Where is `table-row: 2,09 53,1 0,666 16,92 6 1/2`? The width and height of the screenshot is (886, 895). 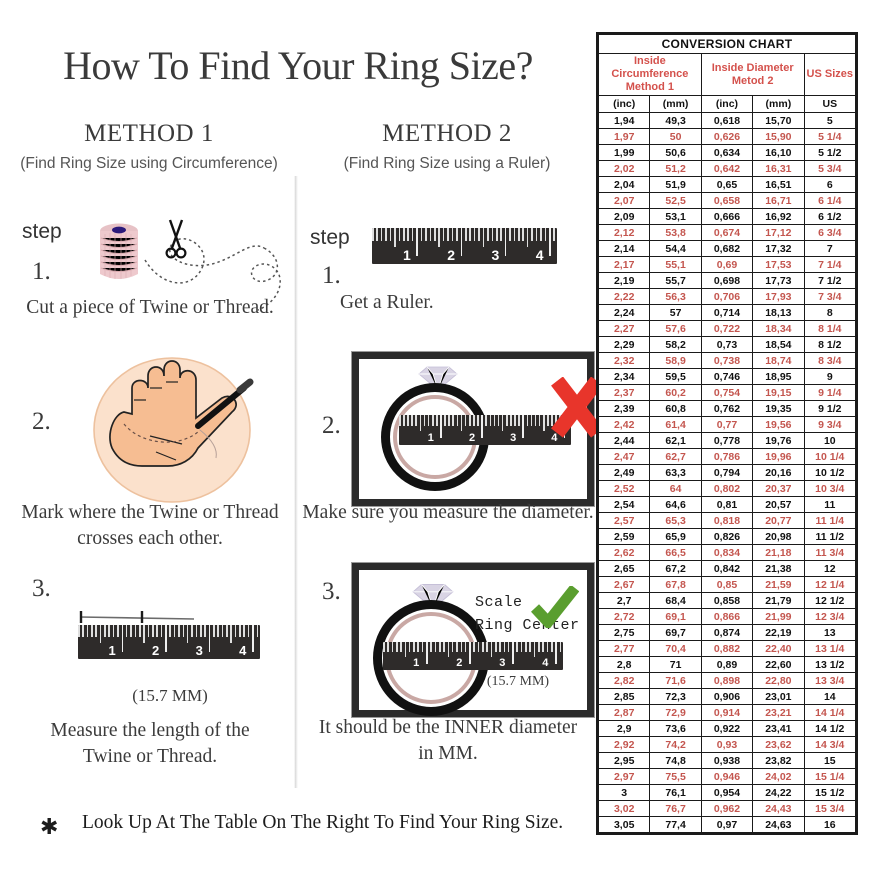
table-row: 2,09 53,1 0,666 16,92 6 1/2 is located at coordinates (727, 216).